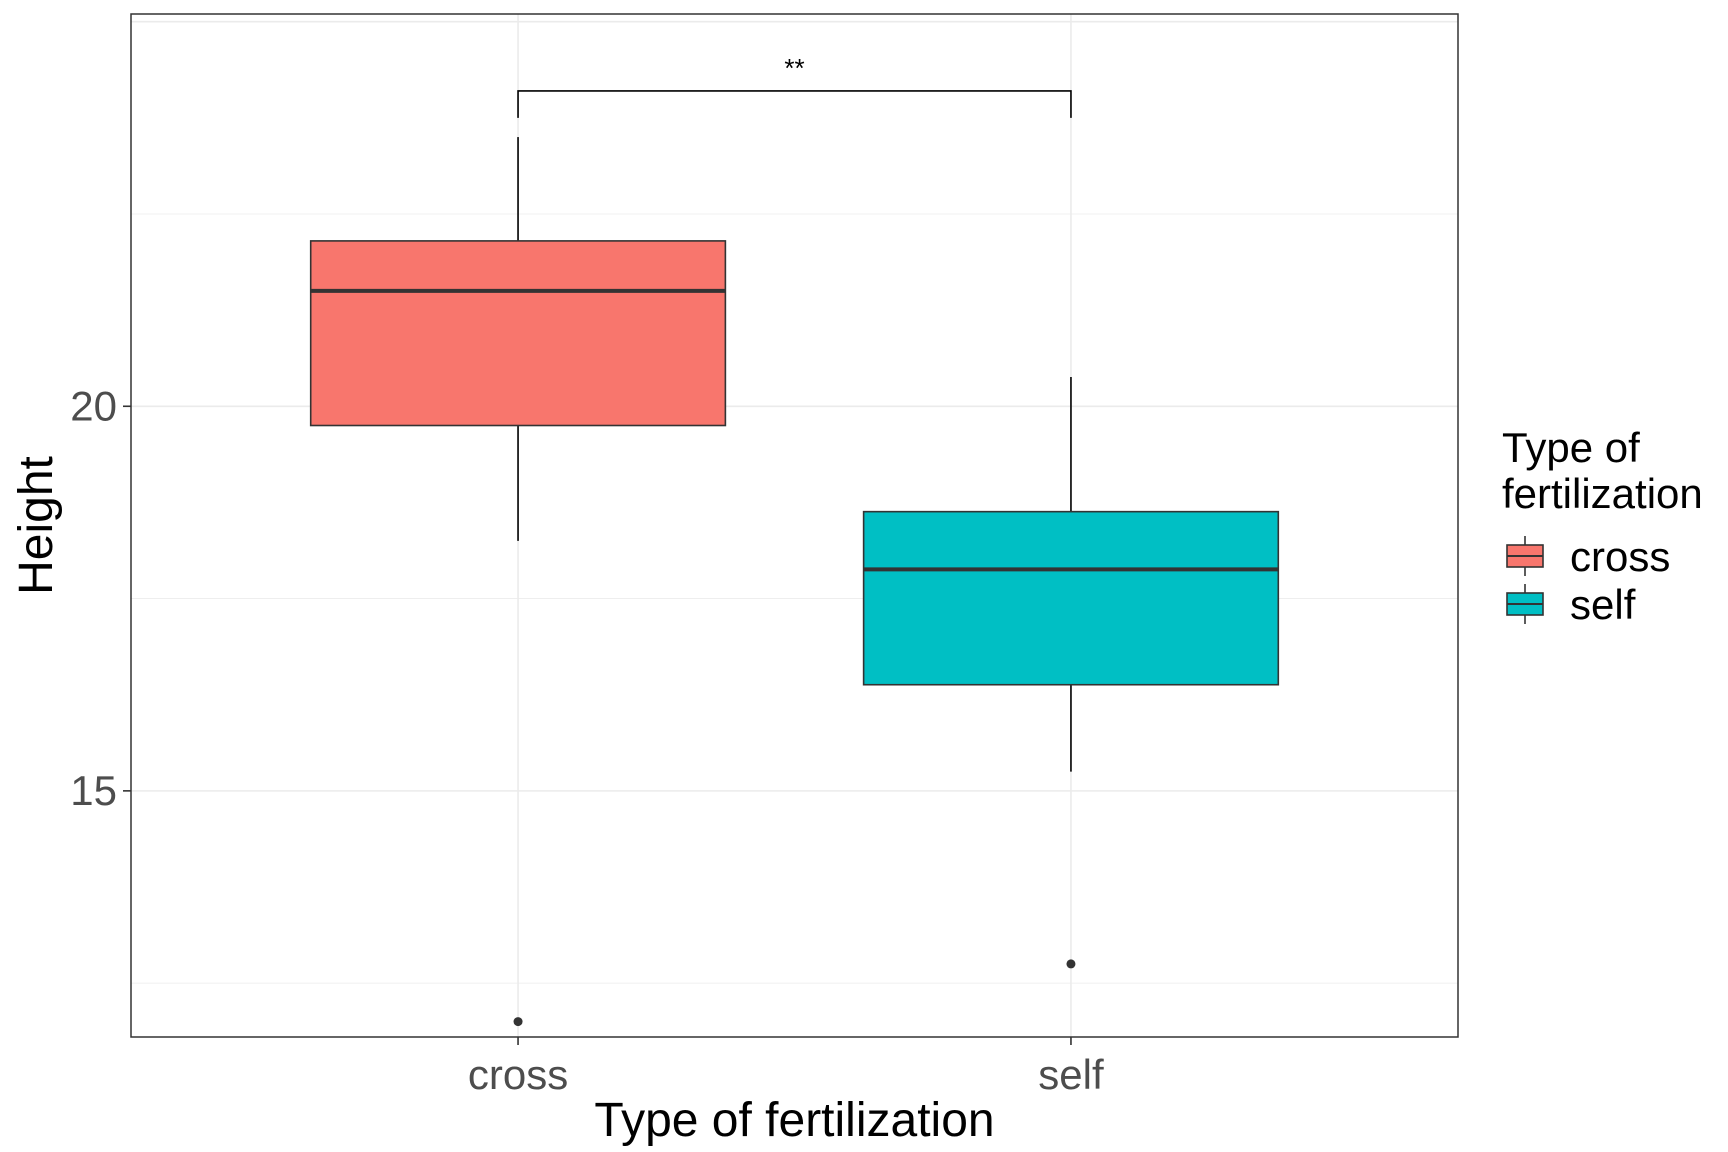 The height and width of the screenshot is (1152, 1728). What do you see at coordinates (786, 1067) in the screenshot?
I see `x-axis-ticks: cross self` at bounding box center [786, 1067].